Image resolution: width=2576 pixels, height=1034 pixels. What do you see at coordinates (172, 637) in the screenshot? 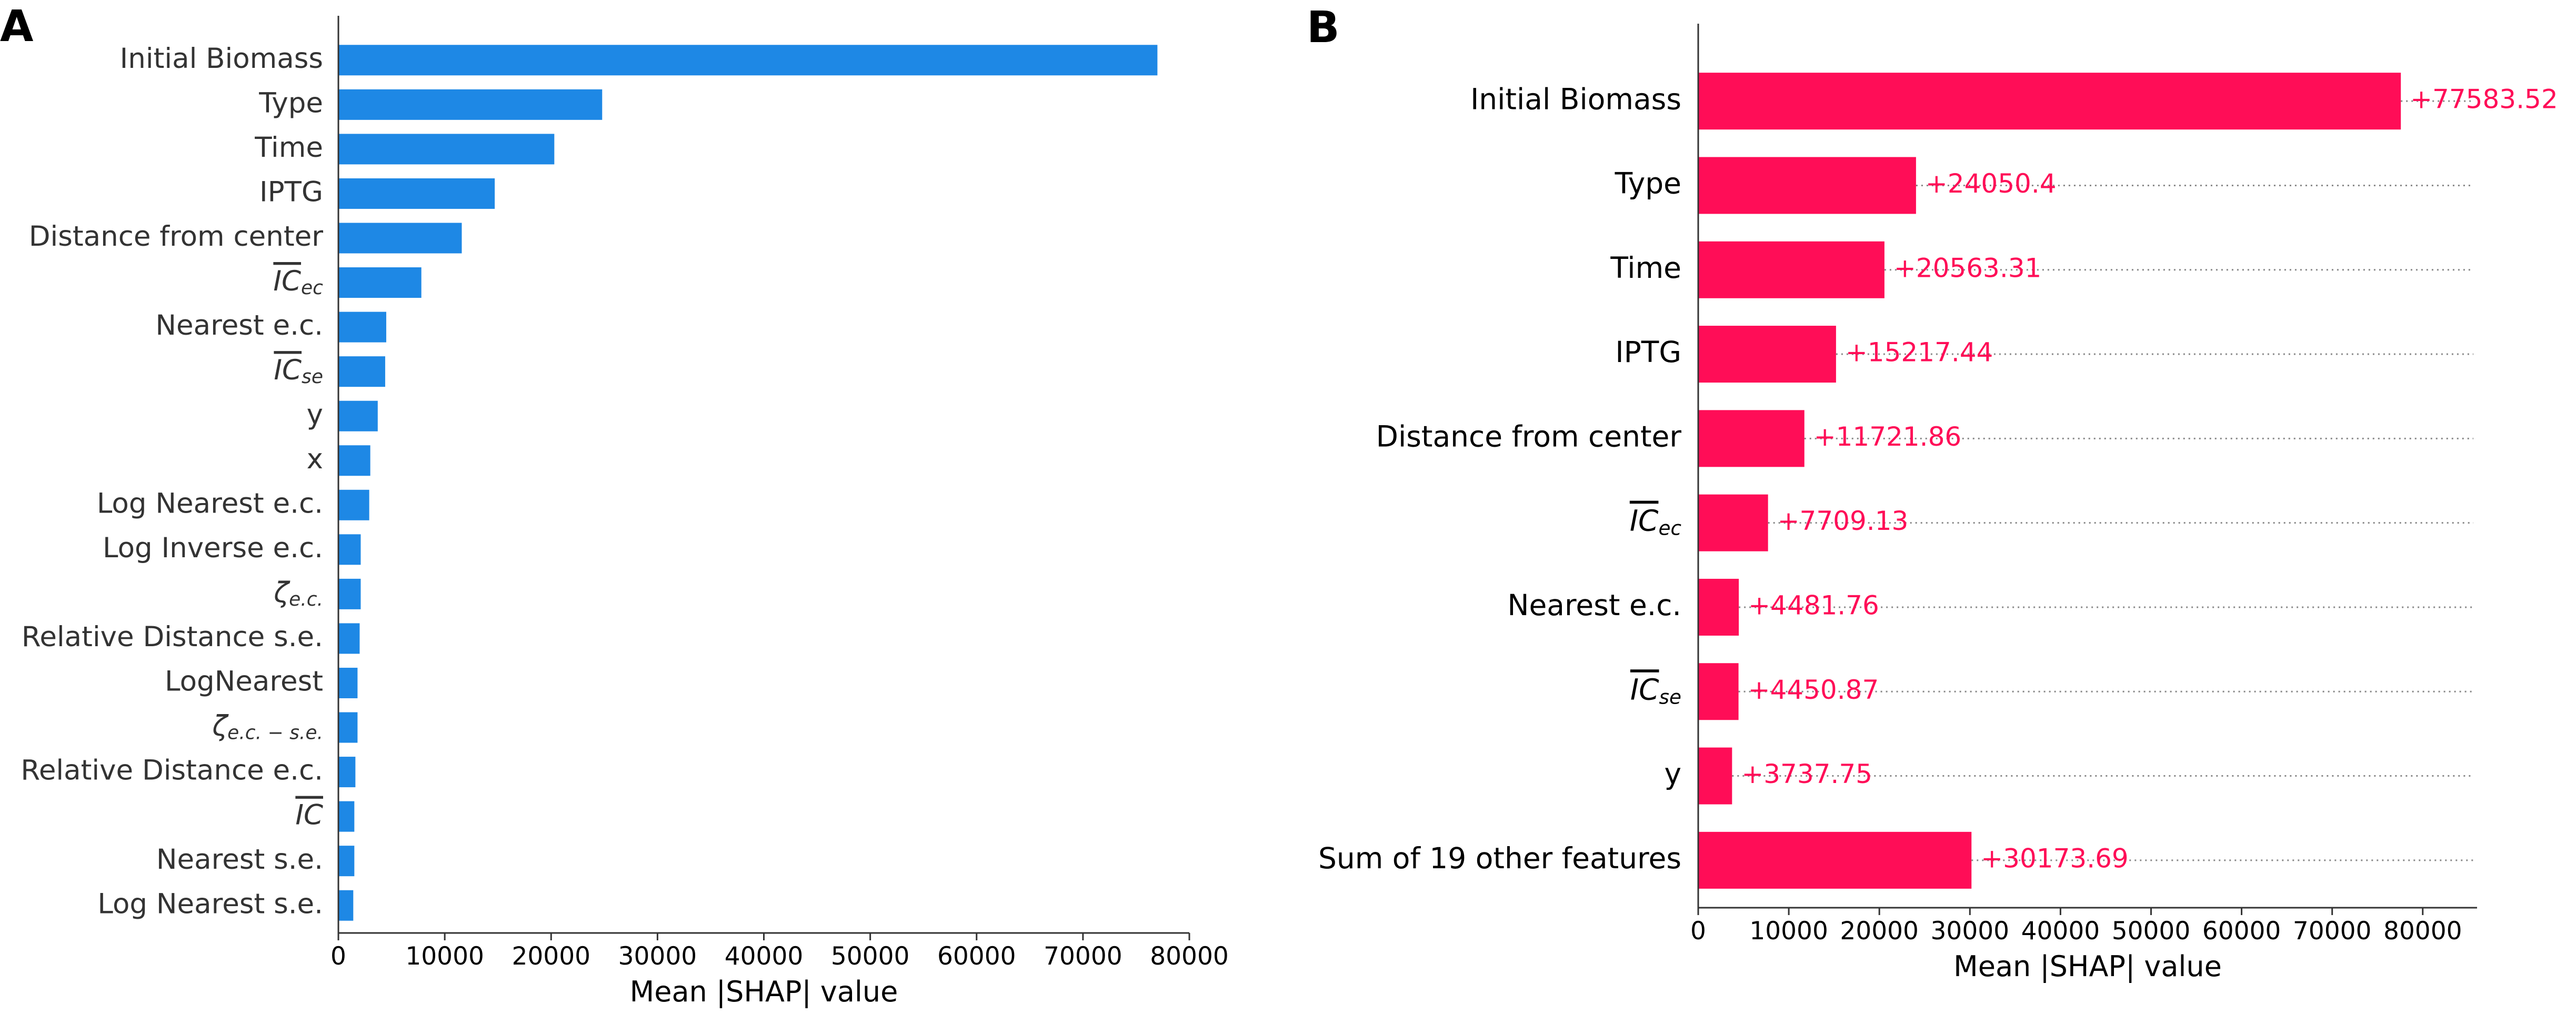
I see `category-label: Relative Distance s.e.` at bounding box center [172, 637].